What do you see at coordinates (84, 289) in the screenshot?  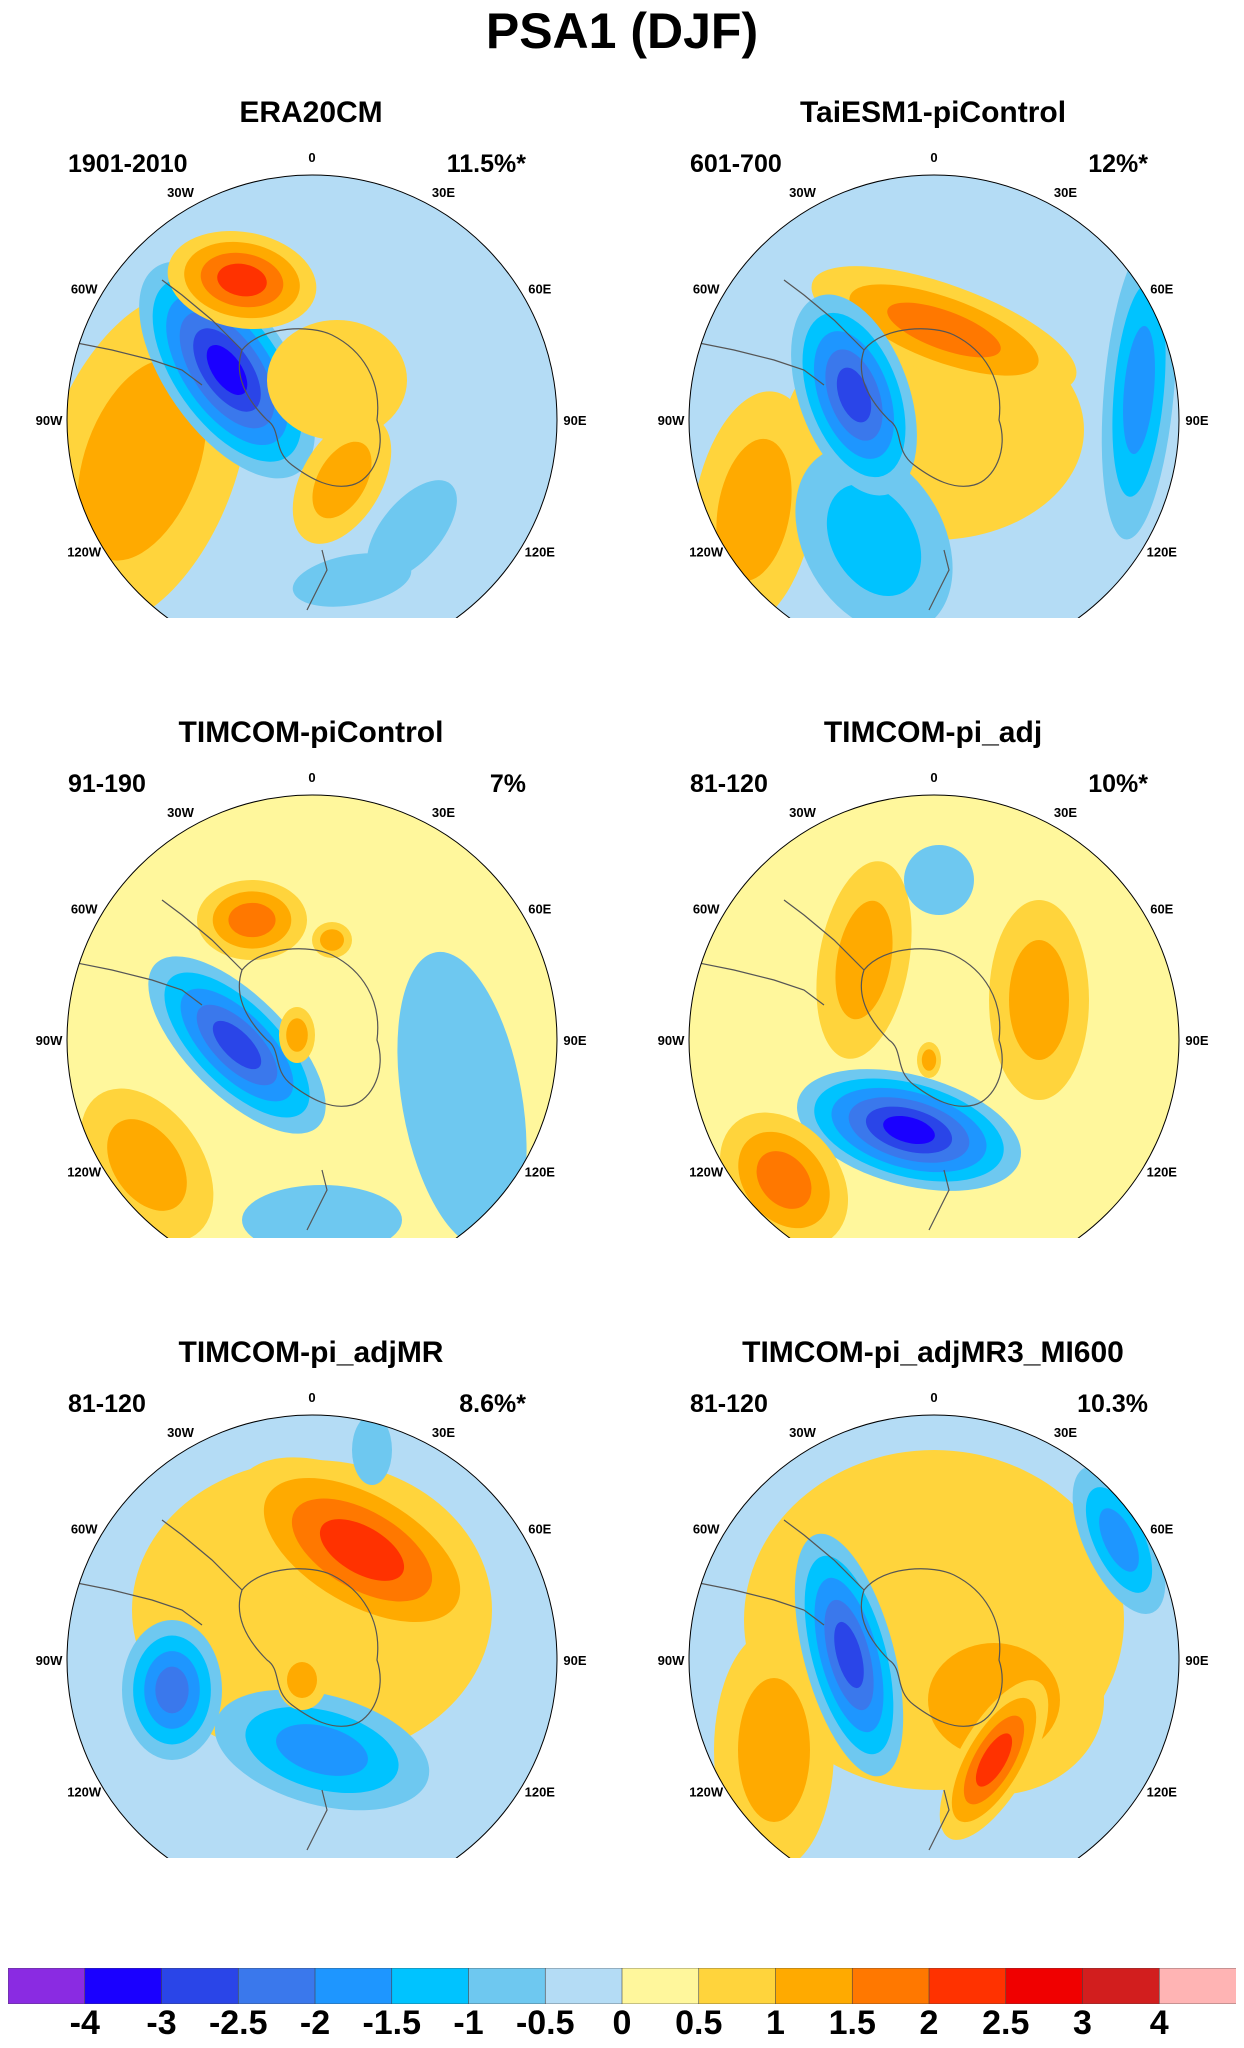 I see `longitude-label: 60W` at bounding box center [84, 289].